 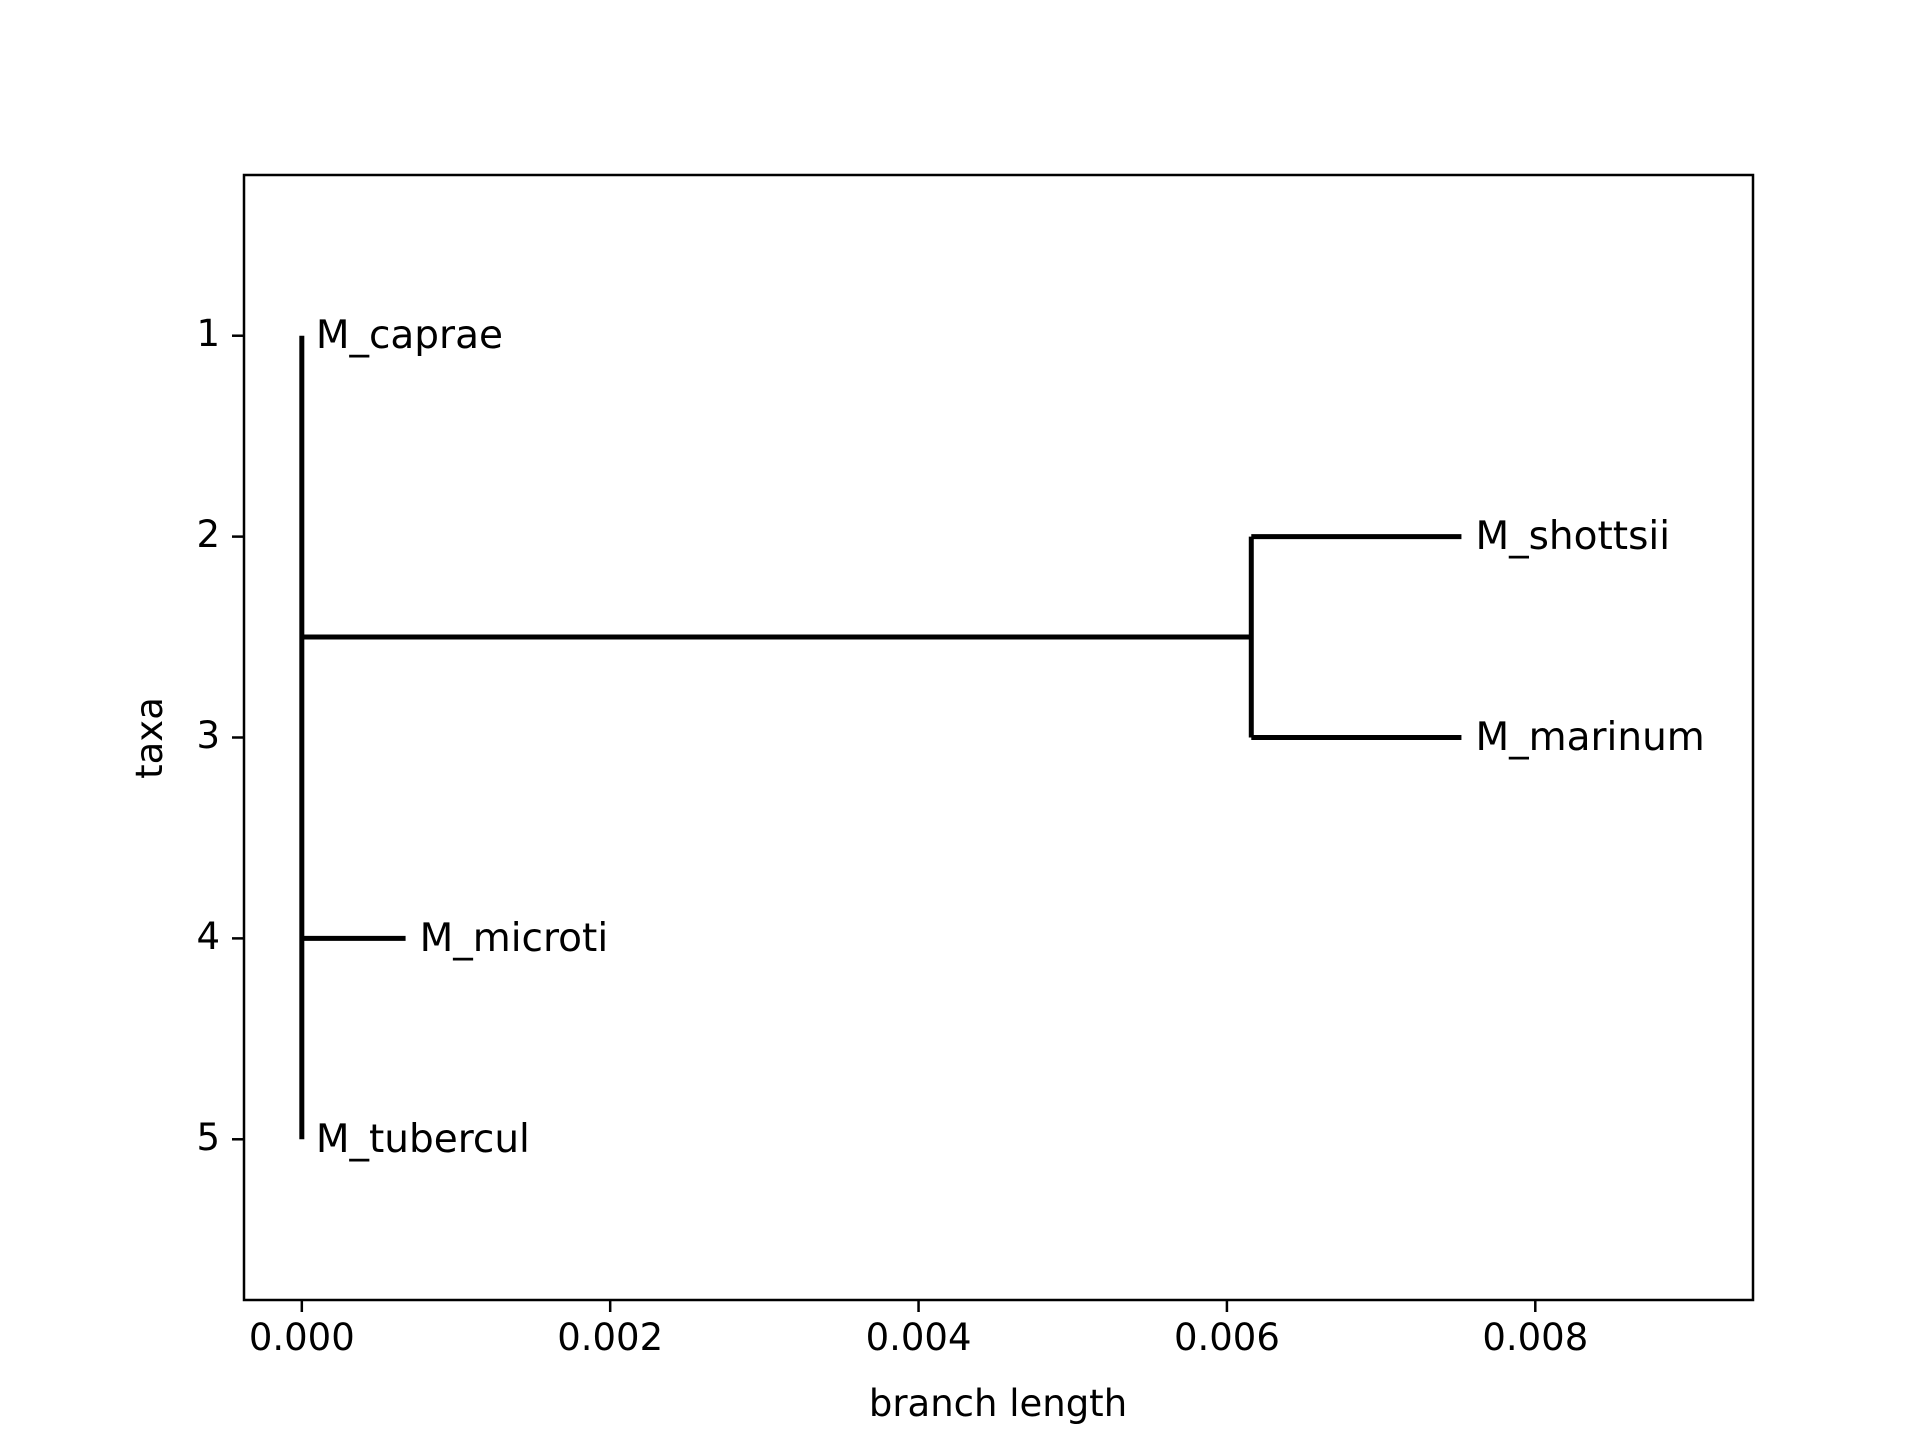 What do you see at coordinates (208, 936) in the screenshot?
I see `y-tick-label: 4` at bounding box center [208, 936].